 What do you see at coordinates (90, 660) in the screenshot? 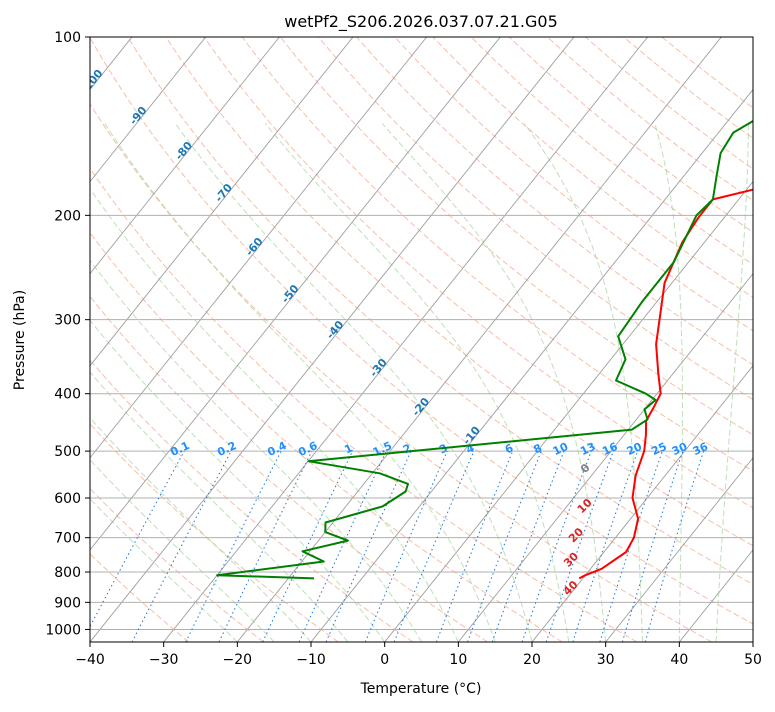
I see `x-tick-label: −40` at bounding box center [90, 660].